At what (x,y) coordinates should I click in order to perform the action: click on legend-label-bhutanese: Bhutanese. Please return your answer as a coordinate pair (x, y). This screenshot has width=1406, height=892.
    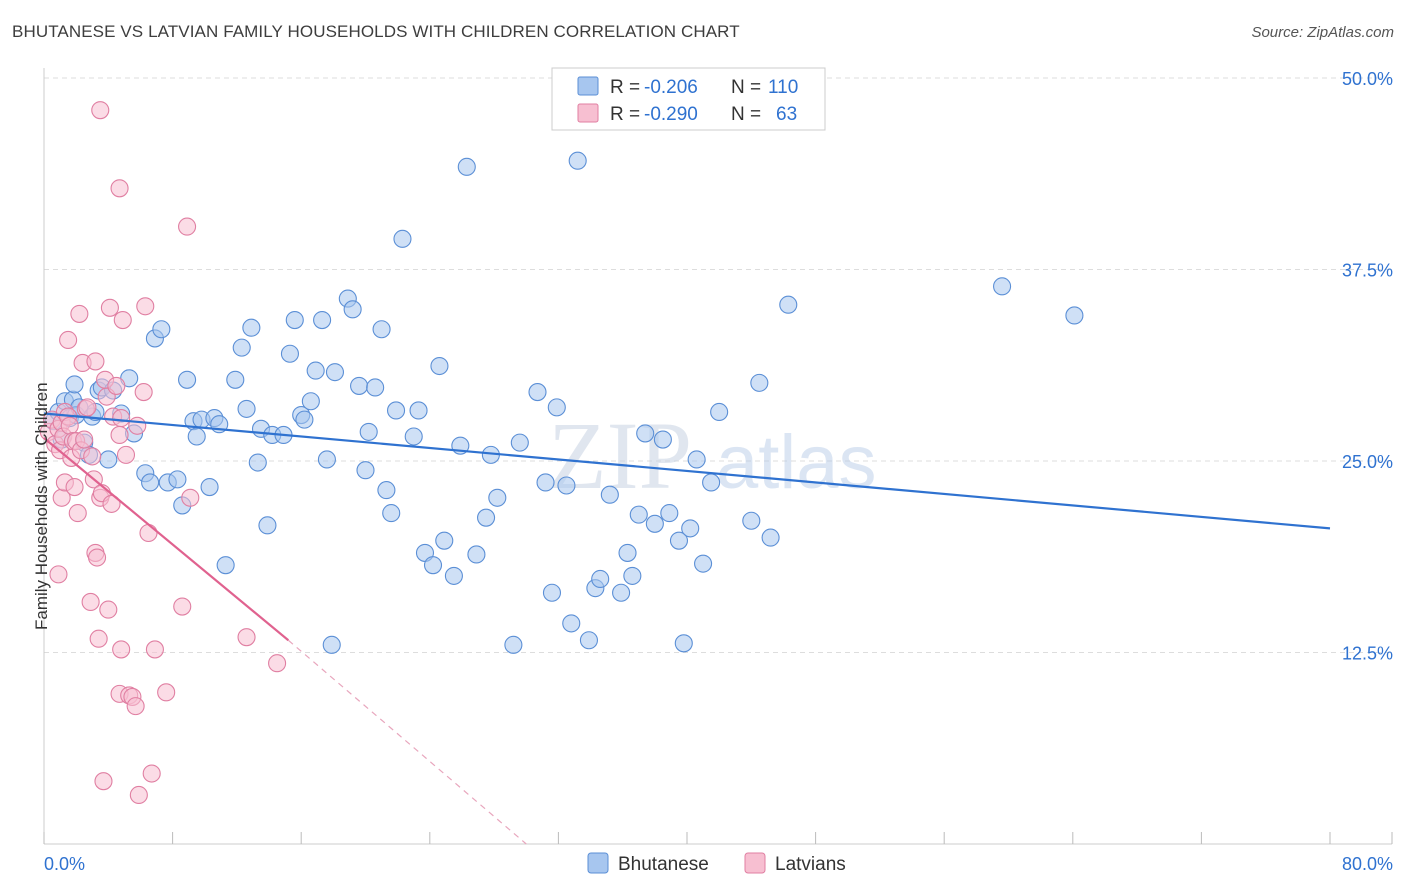
    Looking at the image, I should click on (663, 864).